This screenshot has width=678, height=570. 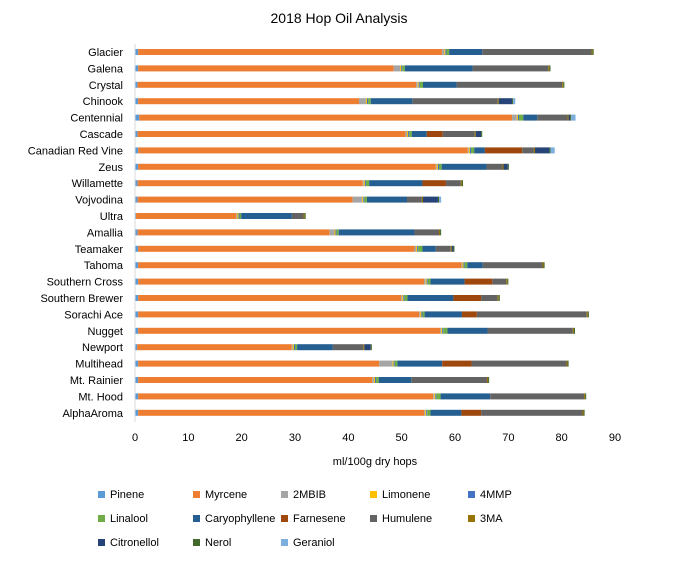 I want to click on category-label: Mt. Rainier, so click(x=97, y=381).